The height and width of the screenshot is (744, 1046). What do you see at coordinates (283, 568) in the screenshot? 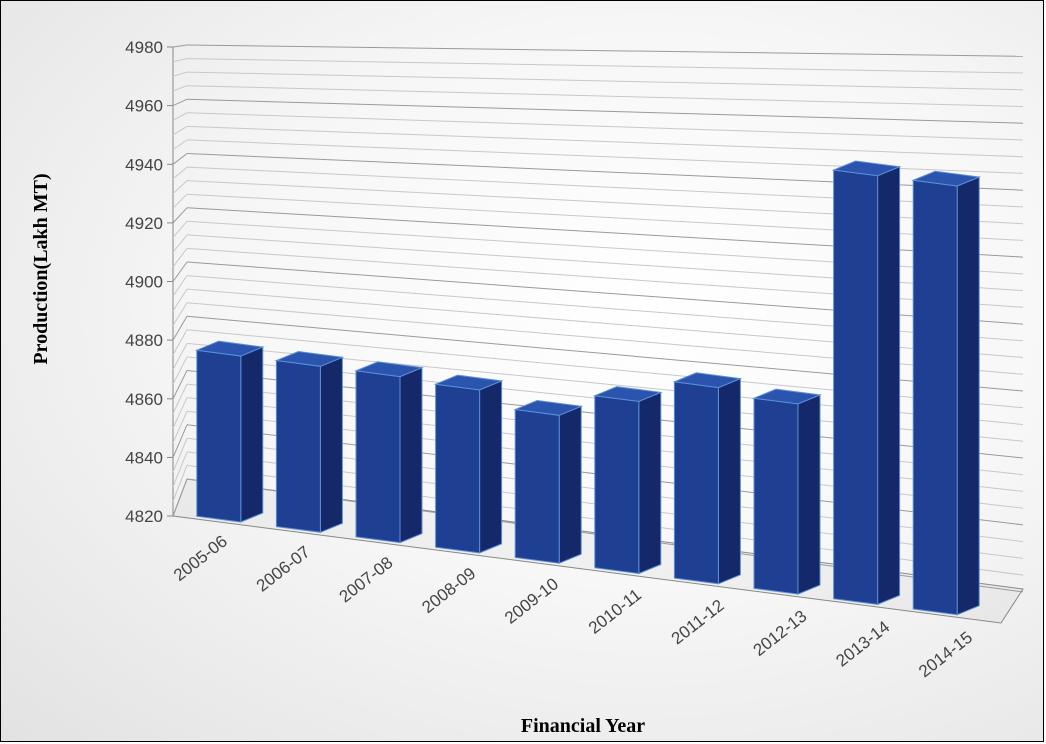
I see `x-tick-label: 2006-07` at bounding box center [283, 568].